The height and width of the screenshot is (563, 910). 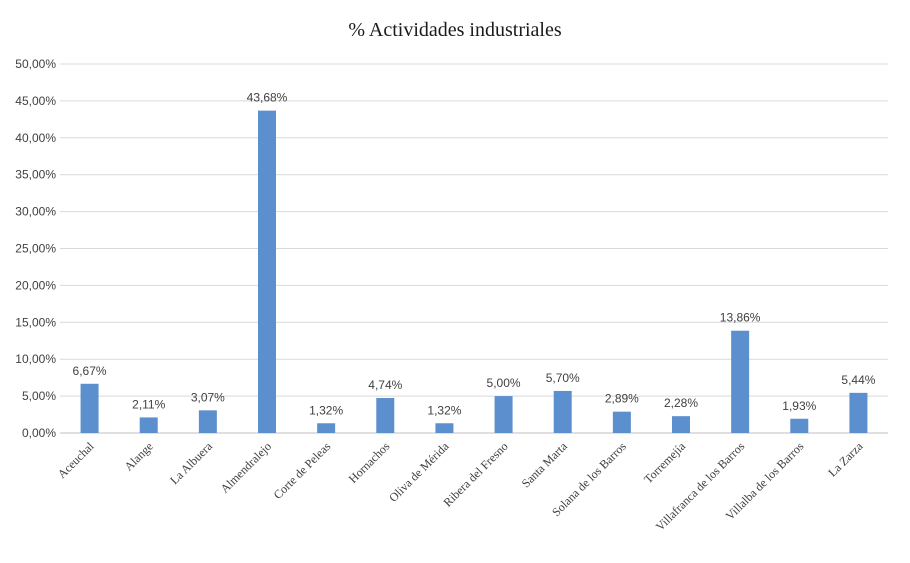 I want to click on data-label: 1,93%, so click(x=799, y=406).